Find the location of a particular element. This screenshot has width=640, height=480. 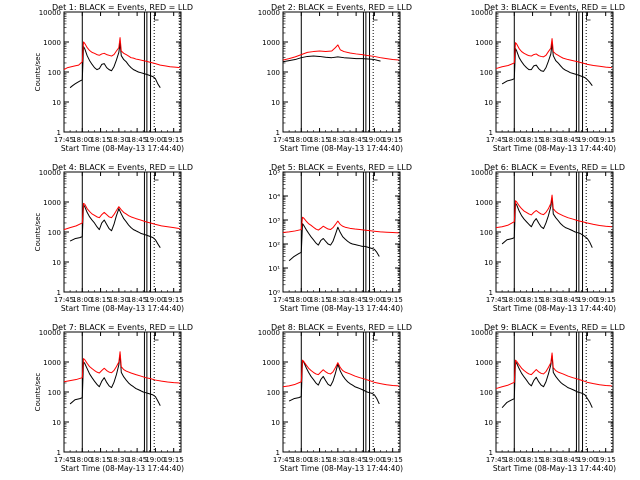

panel-title: Det 6: BLACK = Events, RED = LLD is located at coordinates (554, 167).